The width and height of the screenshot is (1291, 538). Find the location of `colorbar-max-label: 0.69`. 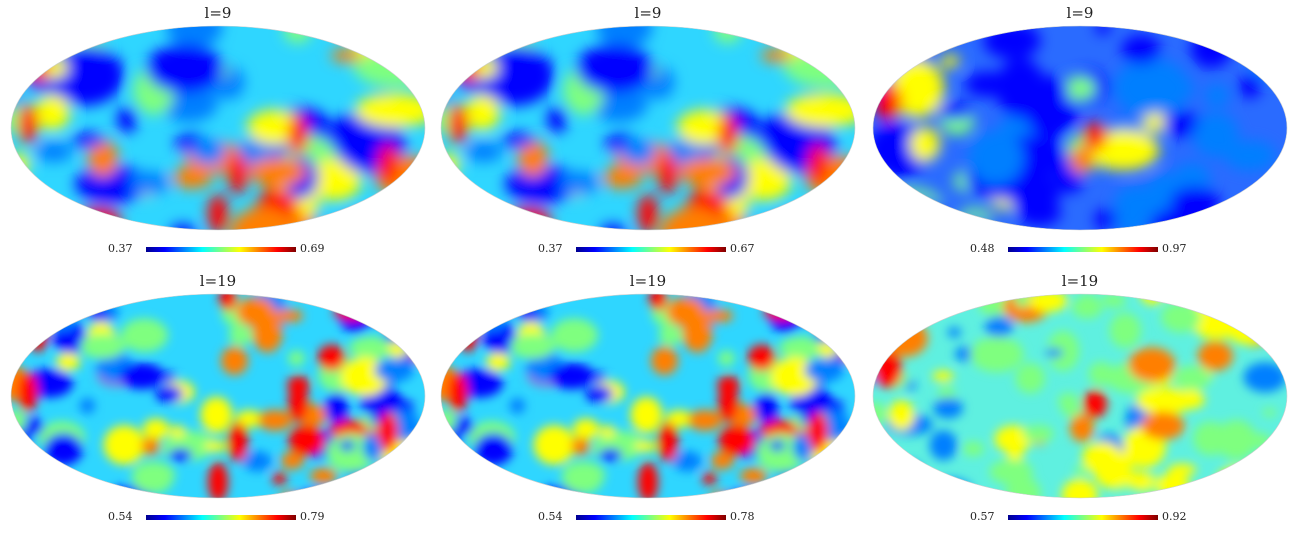

colorbar-max-label: 0.69 is located at coordinates (312, 248).